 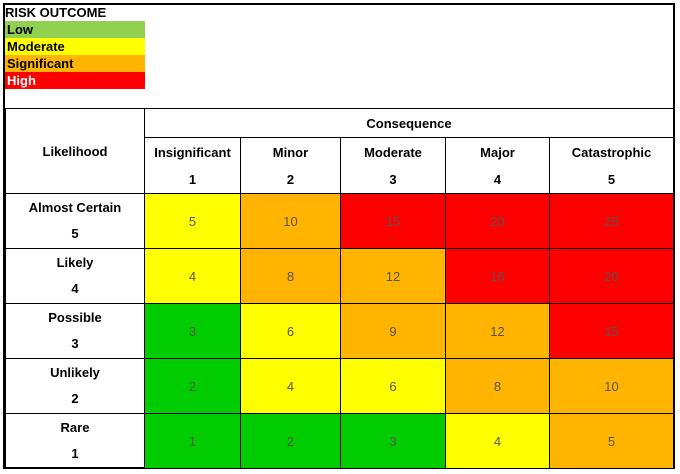 What do you see at coordinates (56, 12) in the screenshot?
I see `legend-title: RISK OUTCOME` at bounding box center [56, 12].